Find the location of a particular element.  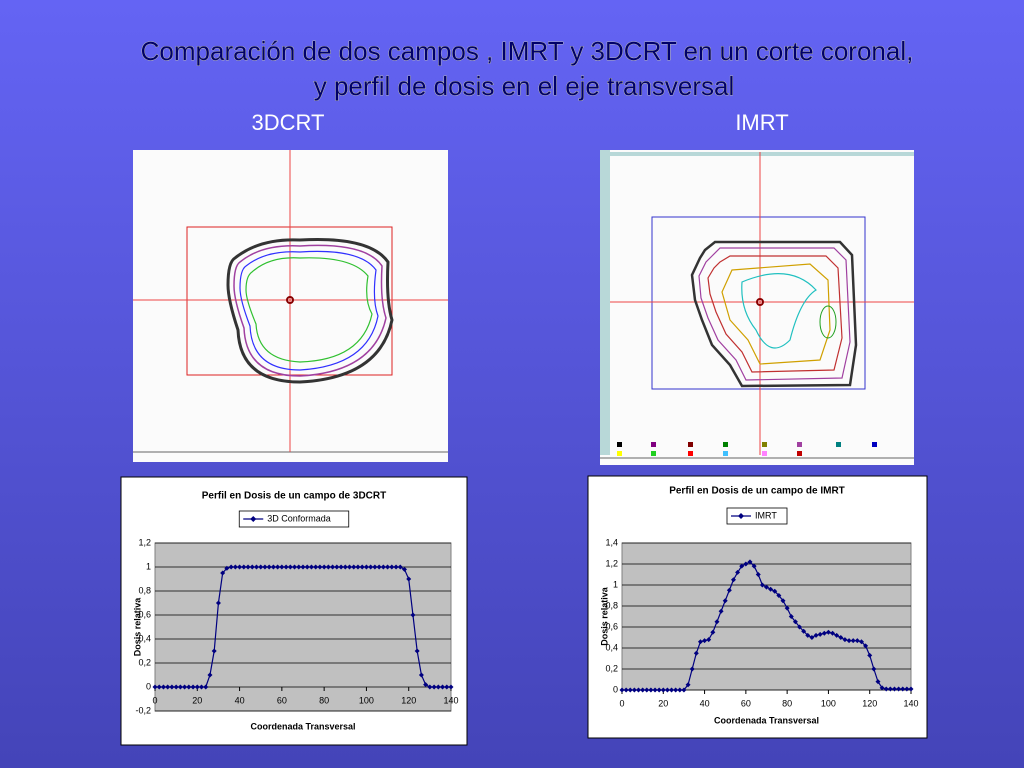

x-tick-label: 120 is located at coordinates (408, 700).